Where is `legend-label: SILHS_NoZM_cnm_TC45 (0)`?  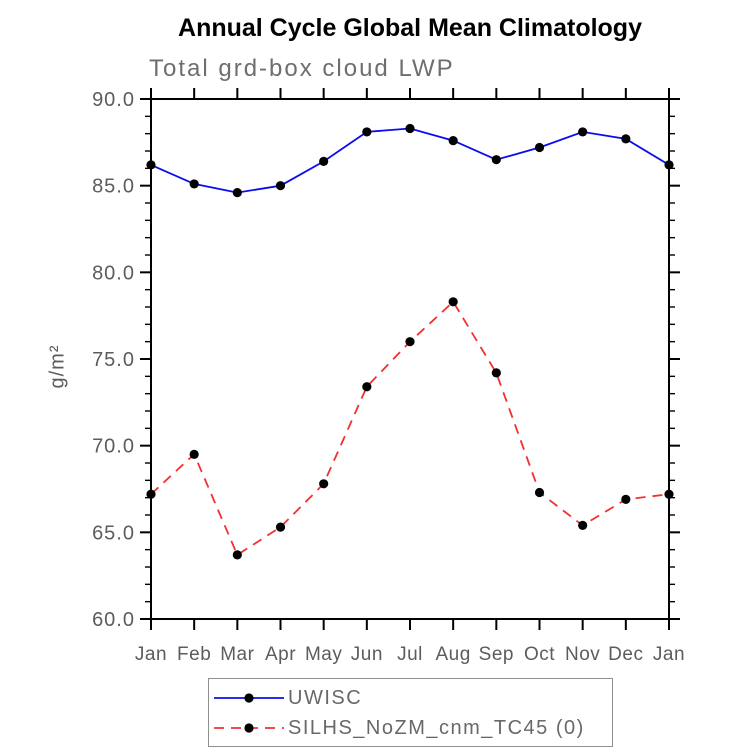
legend-label: SILHS_NoZM_cnm_TC45 (0) is located at coordinates (436, 727).